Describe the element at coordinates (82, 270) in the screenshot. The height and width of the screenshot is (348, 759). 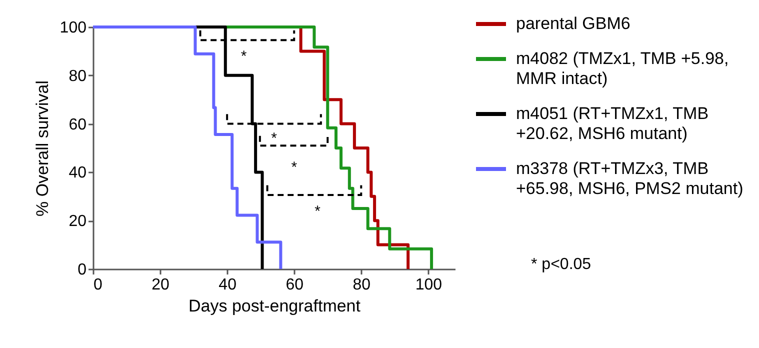
I see `y-tick-label: 0` at that location.